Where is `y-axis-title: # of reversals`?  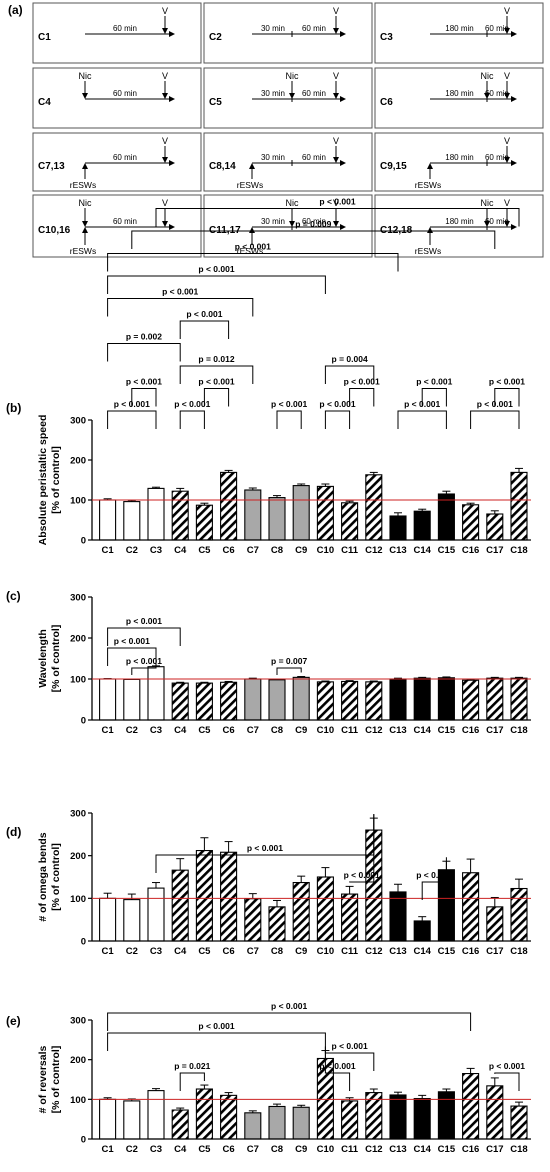 y-axis-title: # of reversals is located at coordinates (43, 1079).